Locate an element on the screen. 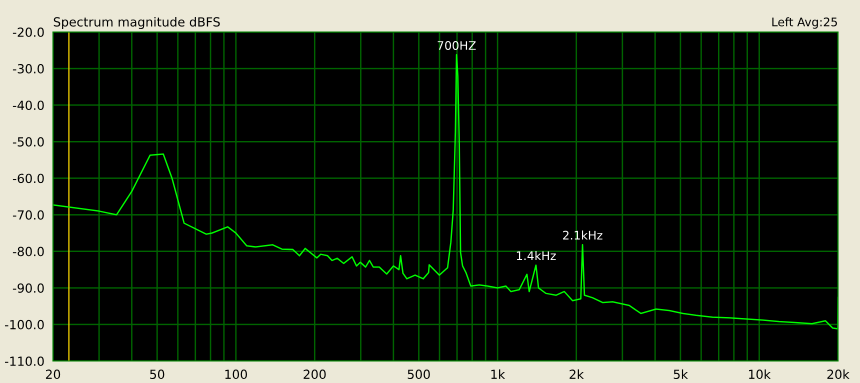 The width and height of the screenshot is (860, 383). text: Left Avg:25 is located at coordinates (804, 23).